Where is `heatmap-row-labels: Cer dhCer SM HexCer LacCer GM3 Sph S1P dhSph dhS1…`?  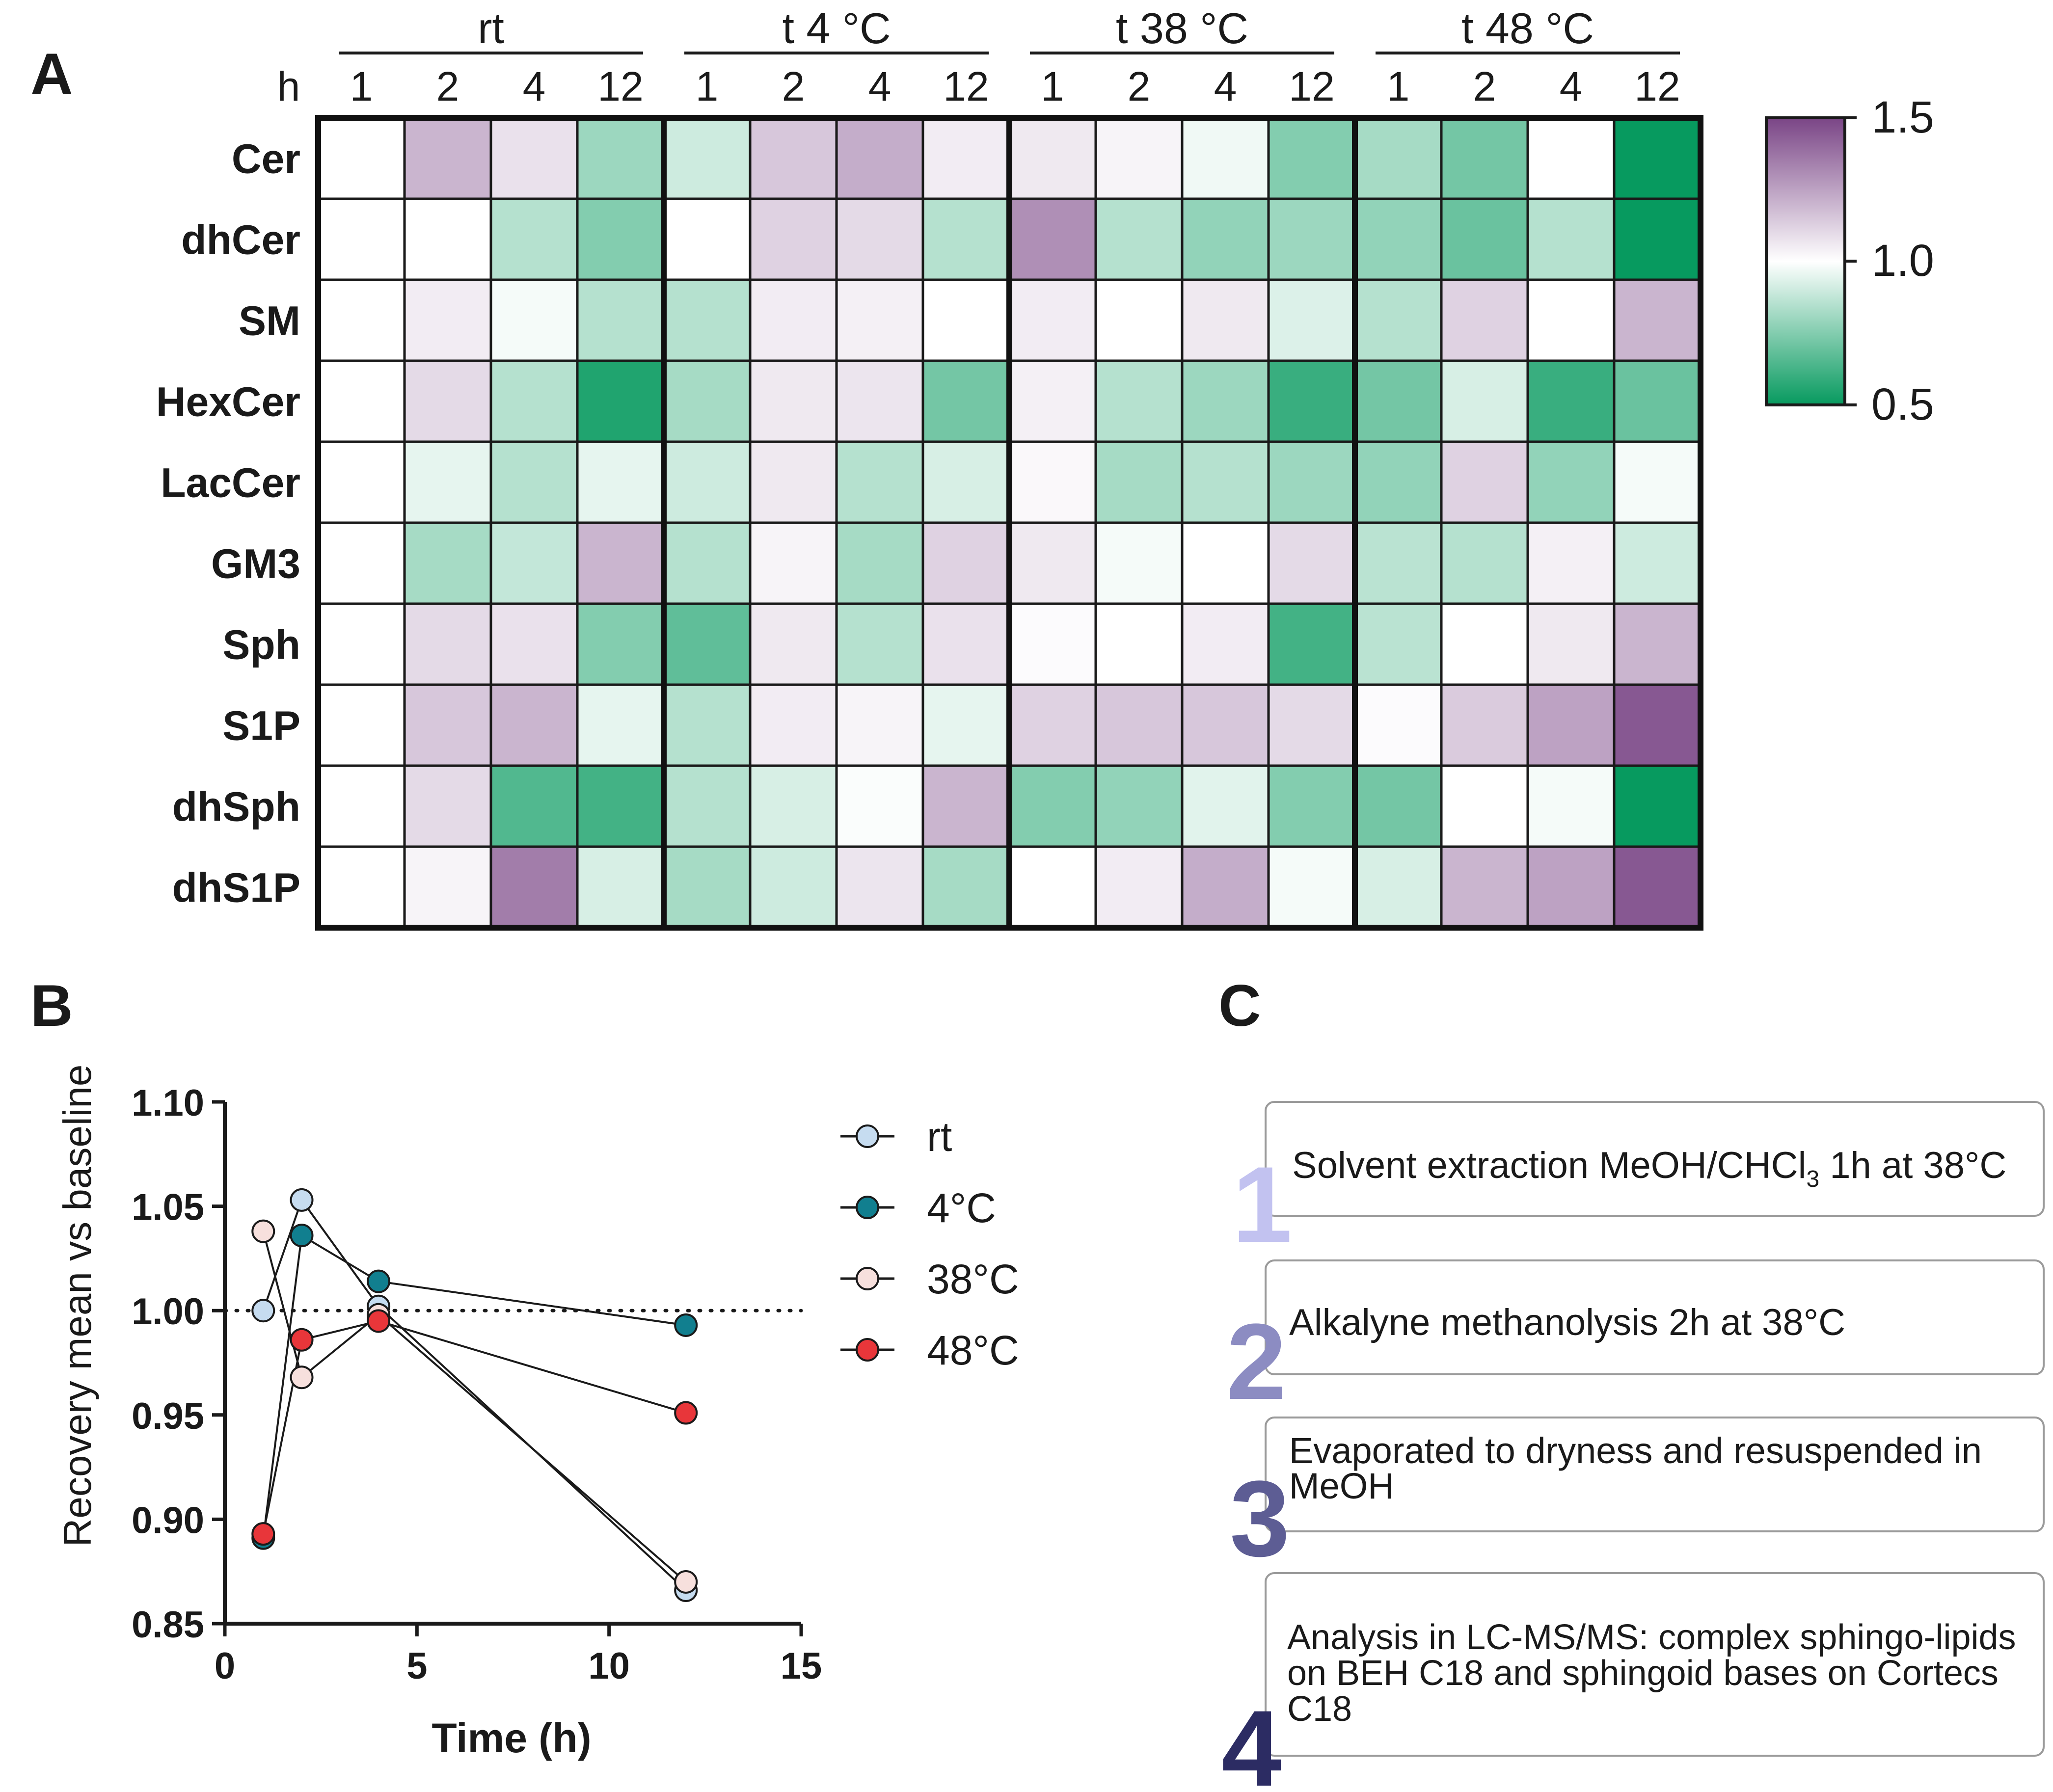 heatmap-row-labels: Cer dhCer SM HexCer LacCer GM3 Sph S1P dhSph dhS1… is located at coordinates (228, 523).